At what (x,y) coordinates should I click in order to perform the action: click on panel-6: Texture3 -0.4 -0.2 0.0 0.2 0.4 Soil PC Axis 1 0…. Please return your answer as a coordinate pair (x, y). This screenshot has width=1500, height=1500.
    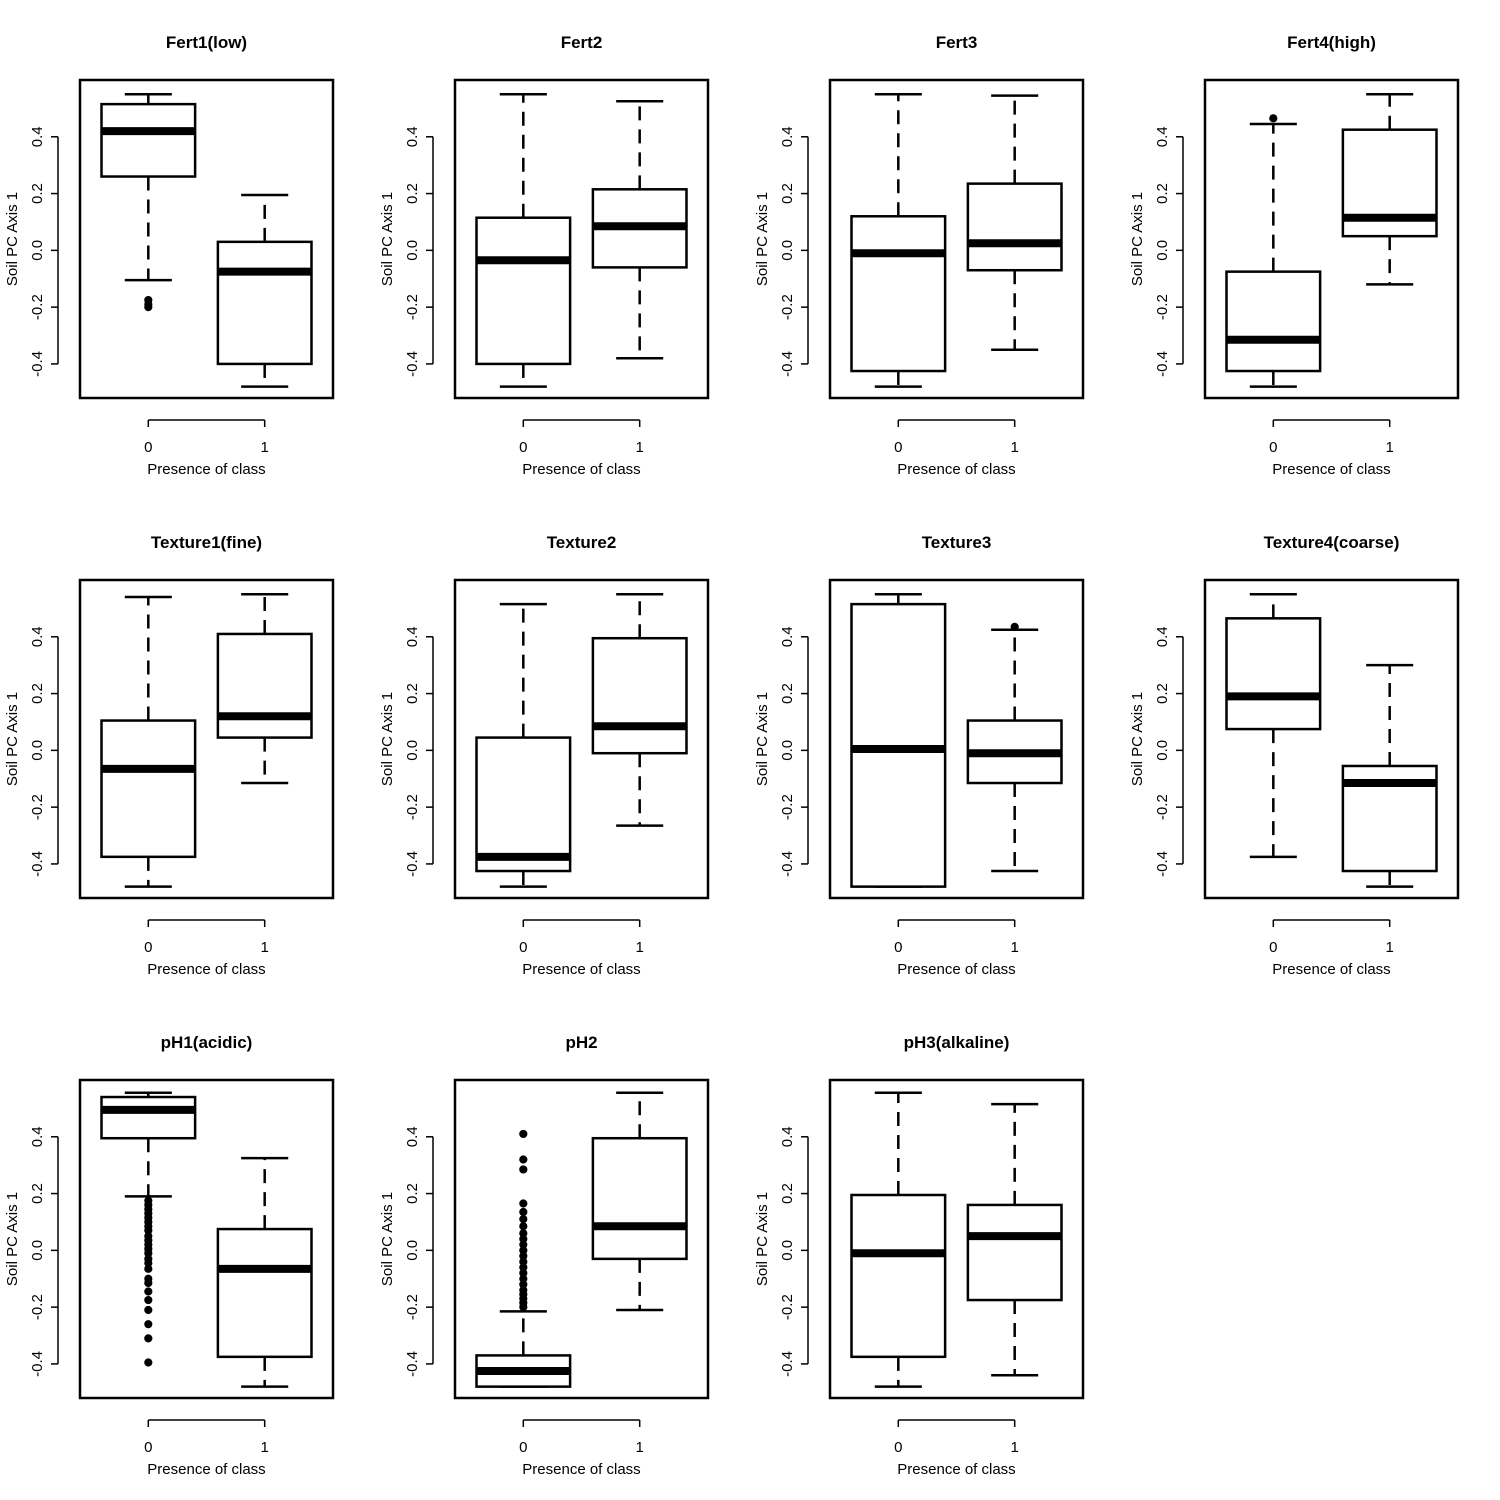
    Looking at the image, I should click on (919, 755).